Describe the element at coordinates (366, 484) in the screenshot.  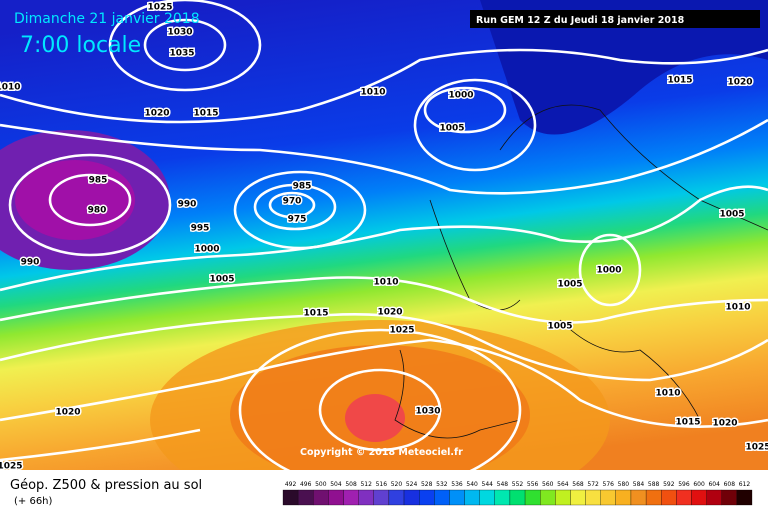
I see `legend-label: 512` at that location.